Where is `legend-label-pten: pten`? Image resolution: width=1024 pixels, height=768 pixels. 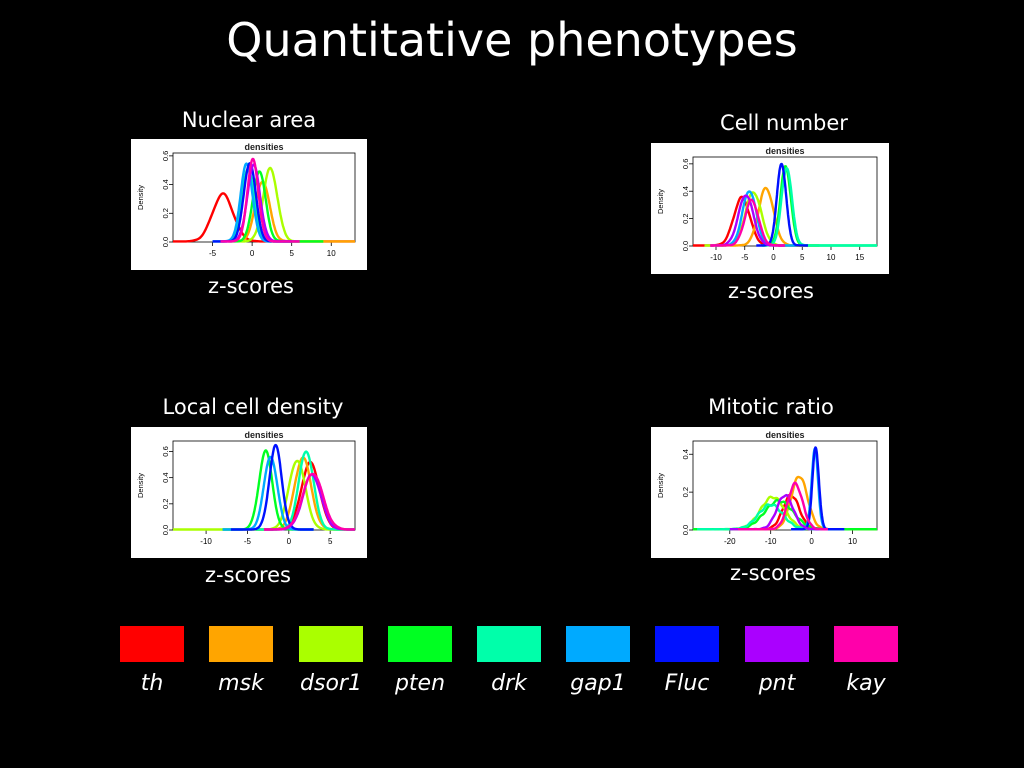
legend-label-pten: pten is located at coordinates (420, 683).